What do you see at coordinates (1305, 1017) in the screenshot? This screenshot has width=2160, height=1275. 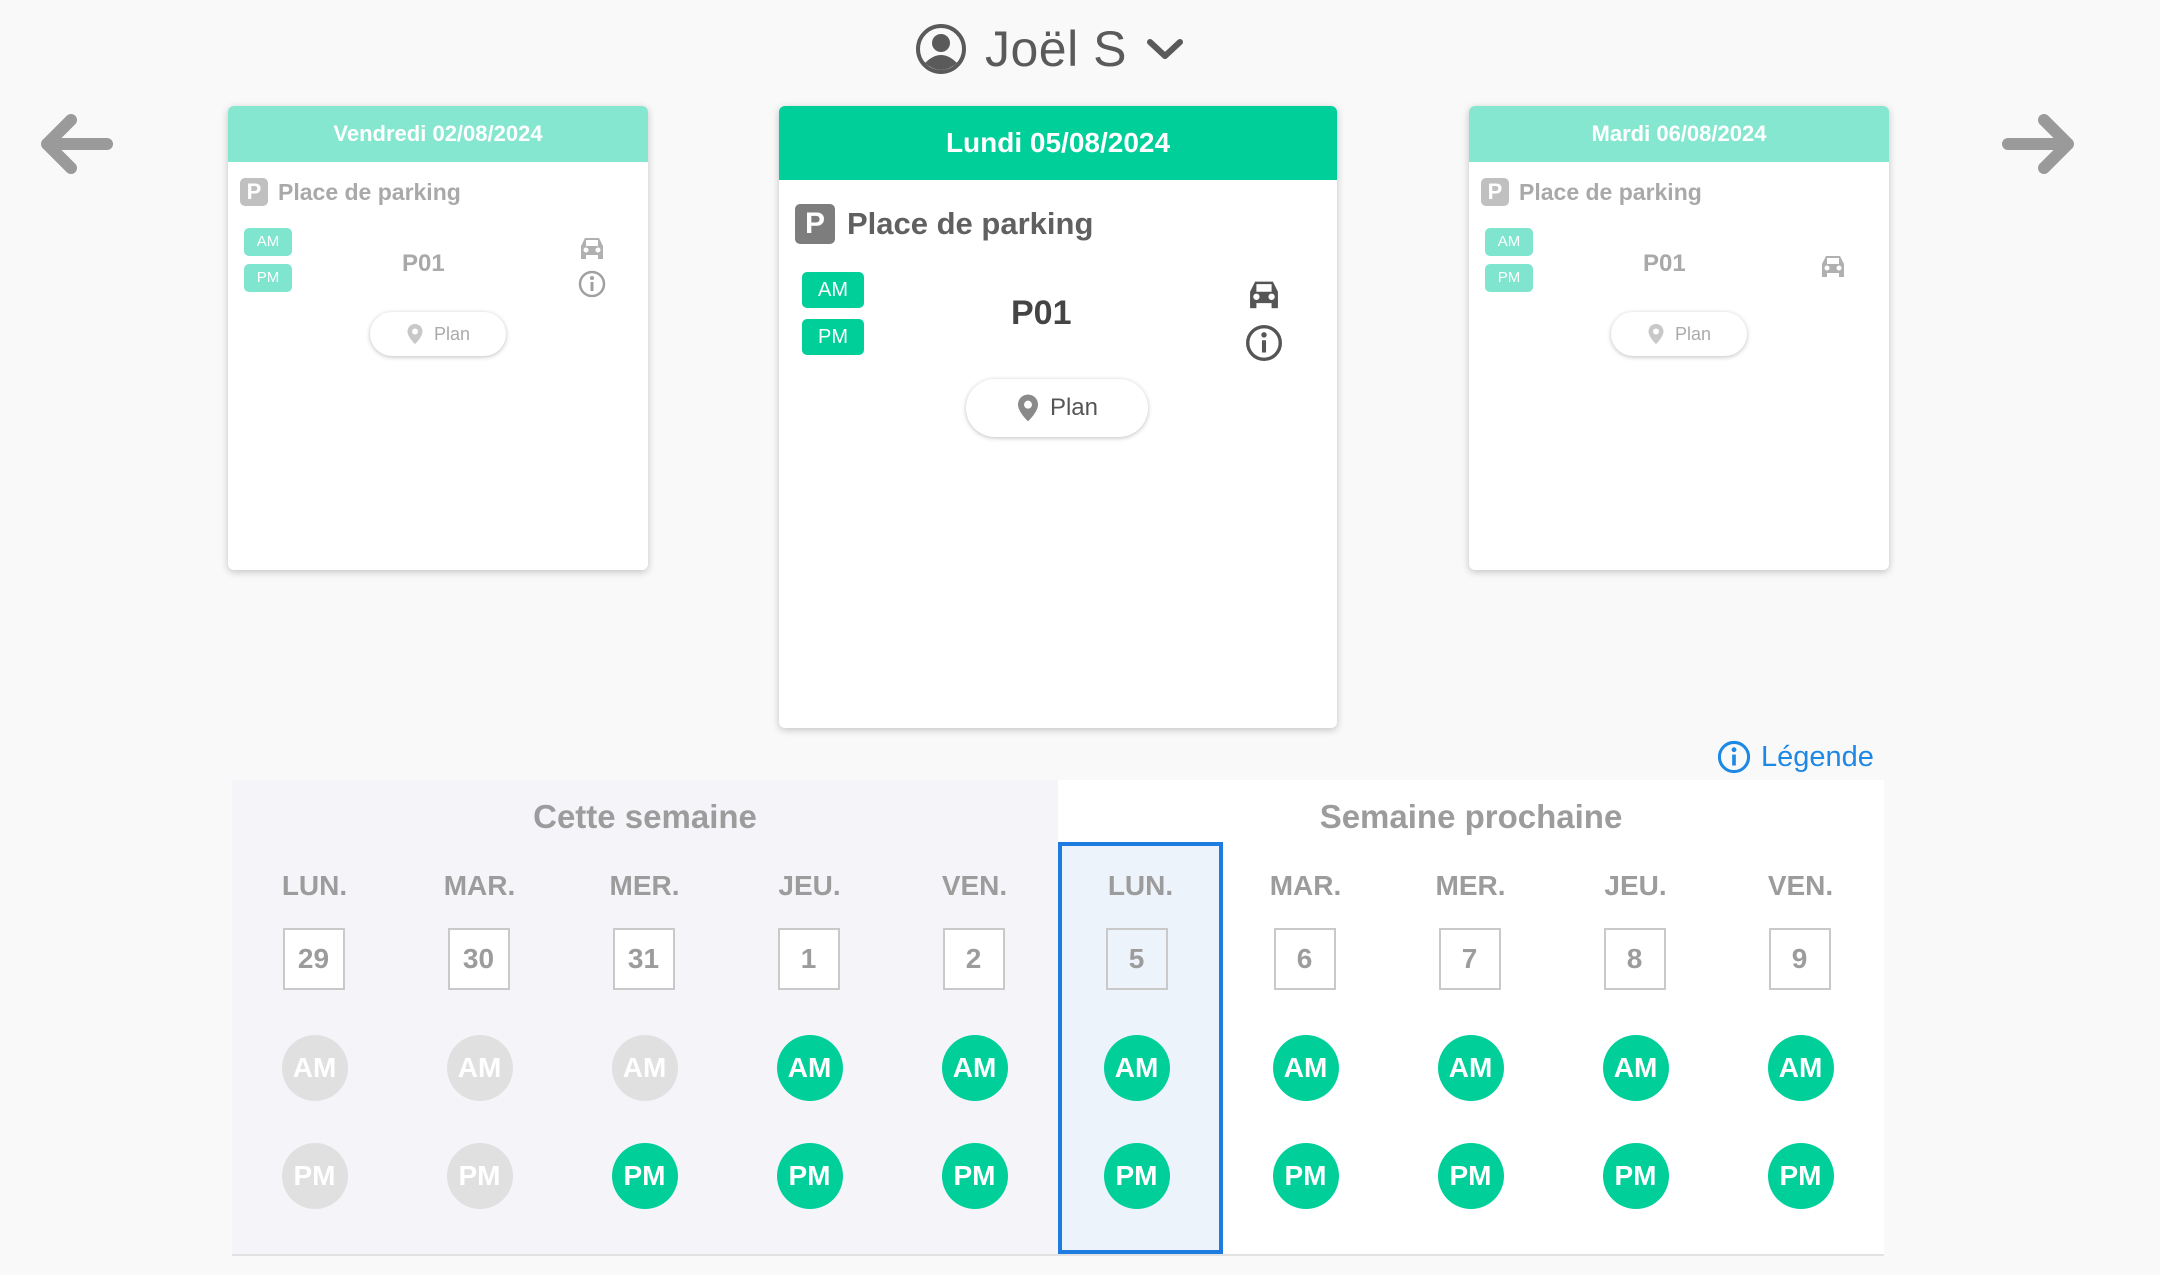 I see `day-column: MAR. 6 AM PM` at bounding box center [1305, 1017].